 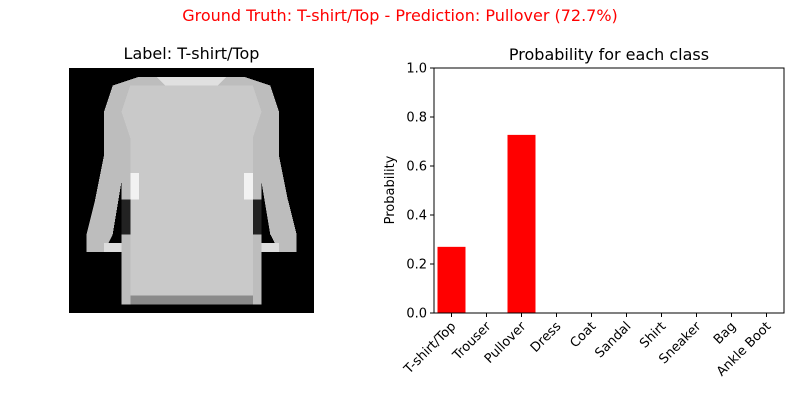 I want to click on y-axis-label: Probability, so click(x=390, y=189).